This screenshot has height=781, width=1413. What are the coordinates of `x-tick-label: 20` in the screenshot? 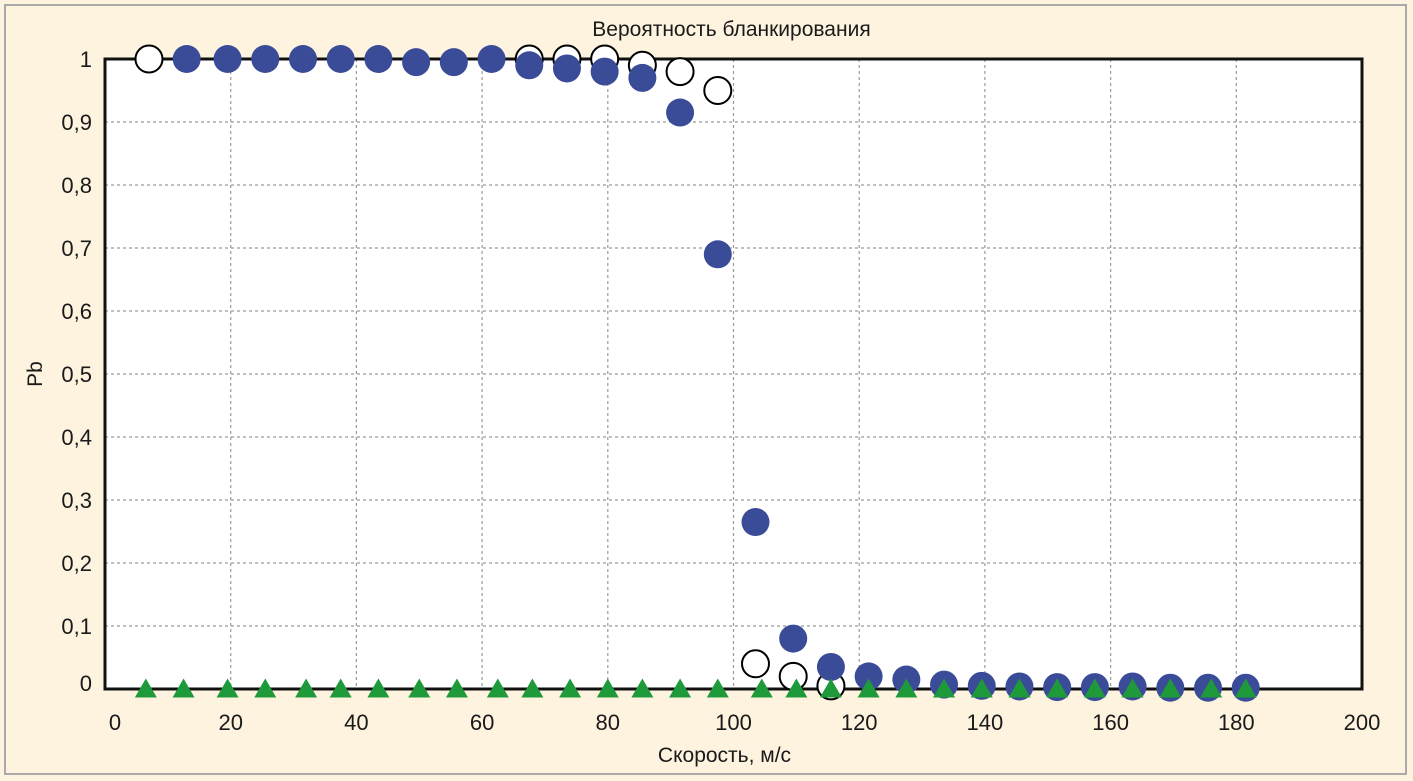 It's located at (230, 722).